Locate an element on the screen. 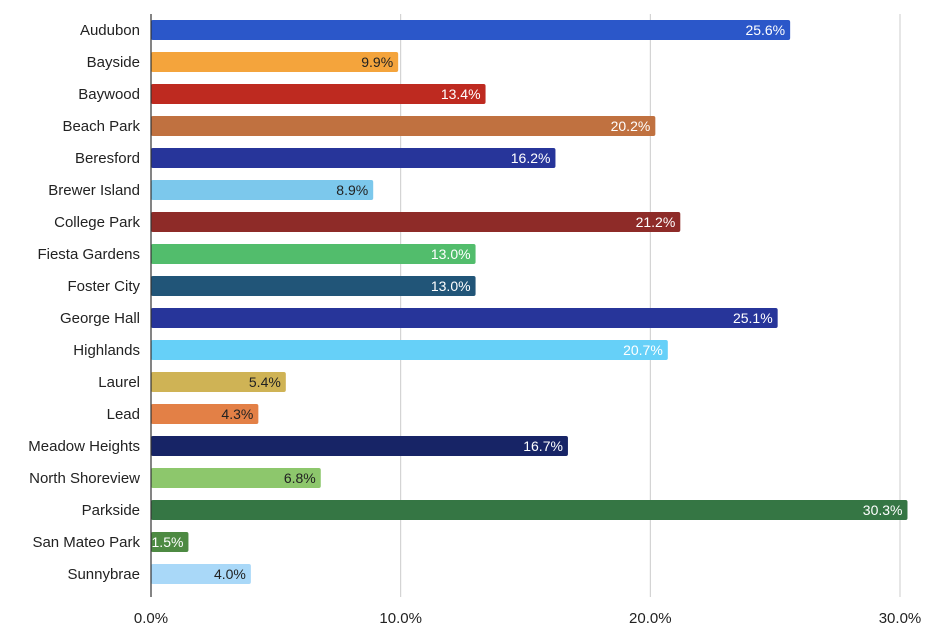 The image size is (949, 644). data-label: 25.1% is located at coordinates (753, 318).